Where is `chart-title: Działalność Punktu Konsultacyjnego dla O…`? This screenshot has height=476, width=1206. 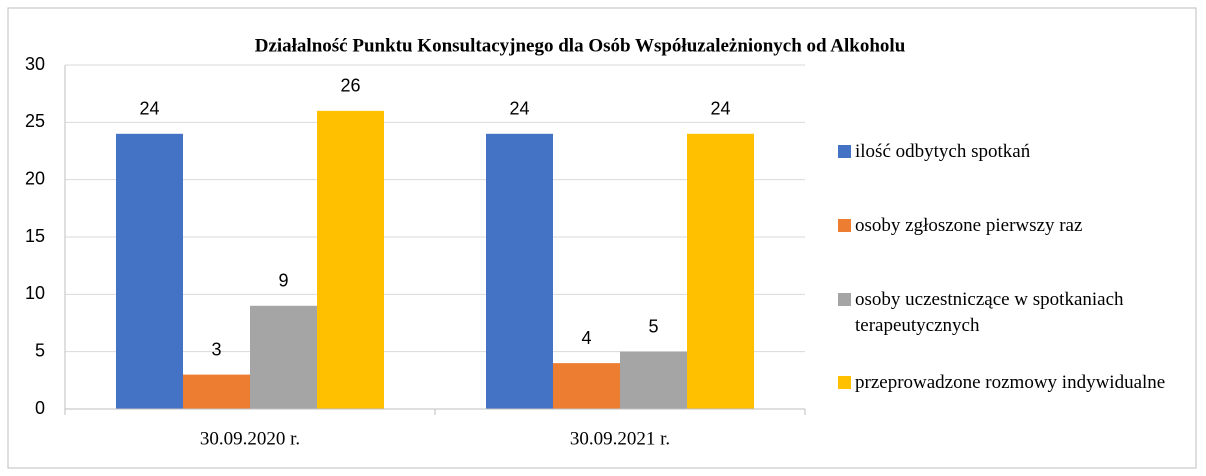 chart-title: Działalność Punktu Konsultacyjnego dla O… is located at coordinates (580, 45).